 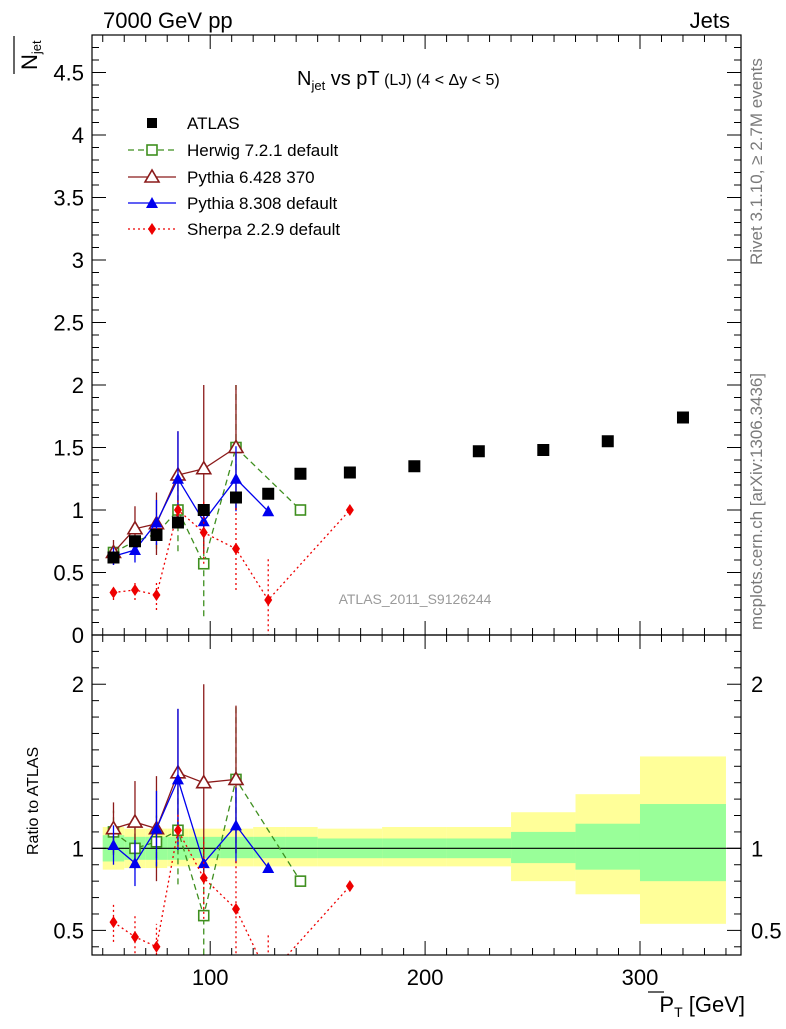 I want to click on header-right-label: Jets, so click(x=710, y=20).